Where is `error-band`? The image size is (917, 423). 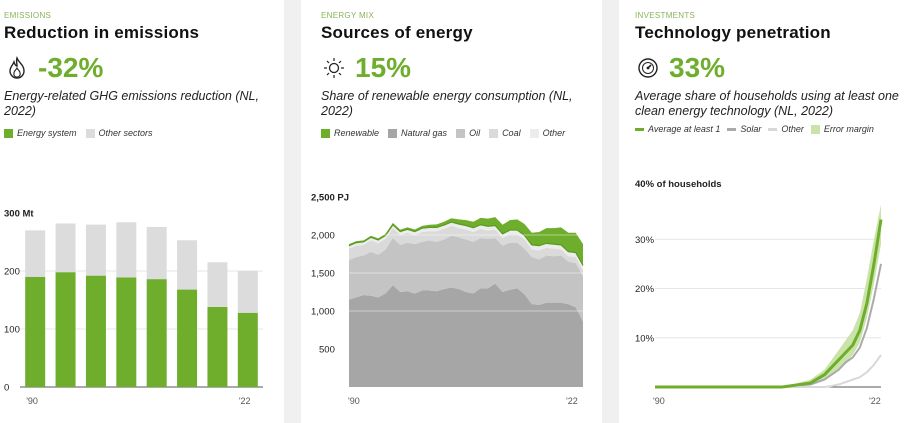
error-band is located at coordinates (768, 295).